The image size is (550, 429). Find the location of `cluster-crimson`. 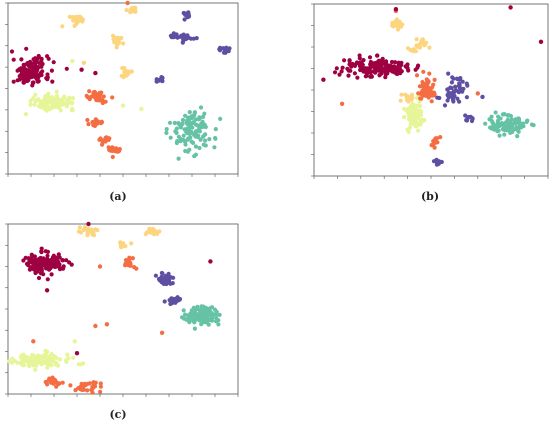

cluster-crimson is located at coordinates (39, 67).